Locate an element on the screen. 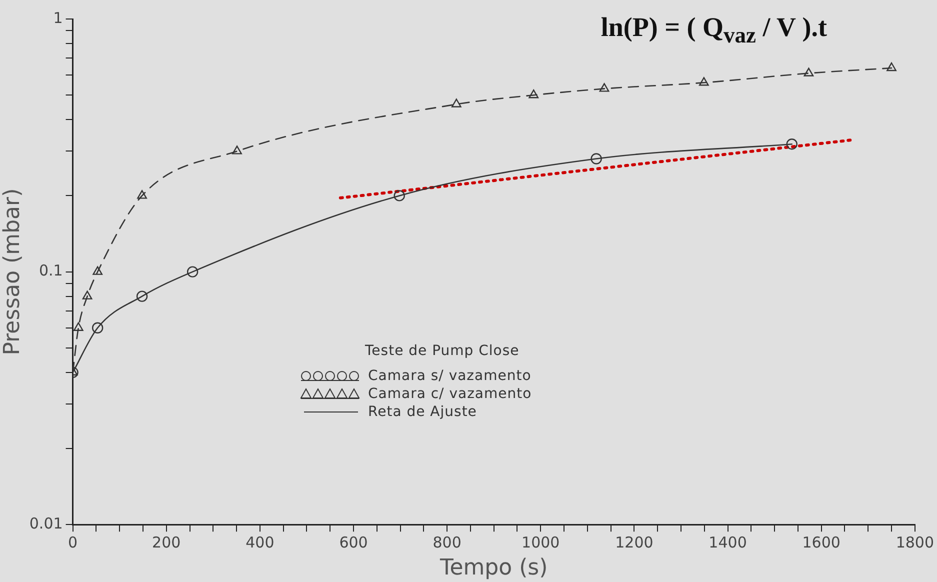 The image size is (937, 582). x-tick-label: 0 is located at coordinates (73, 542).